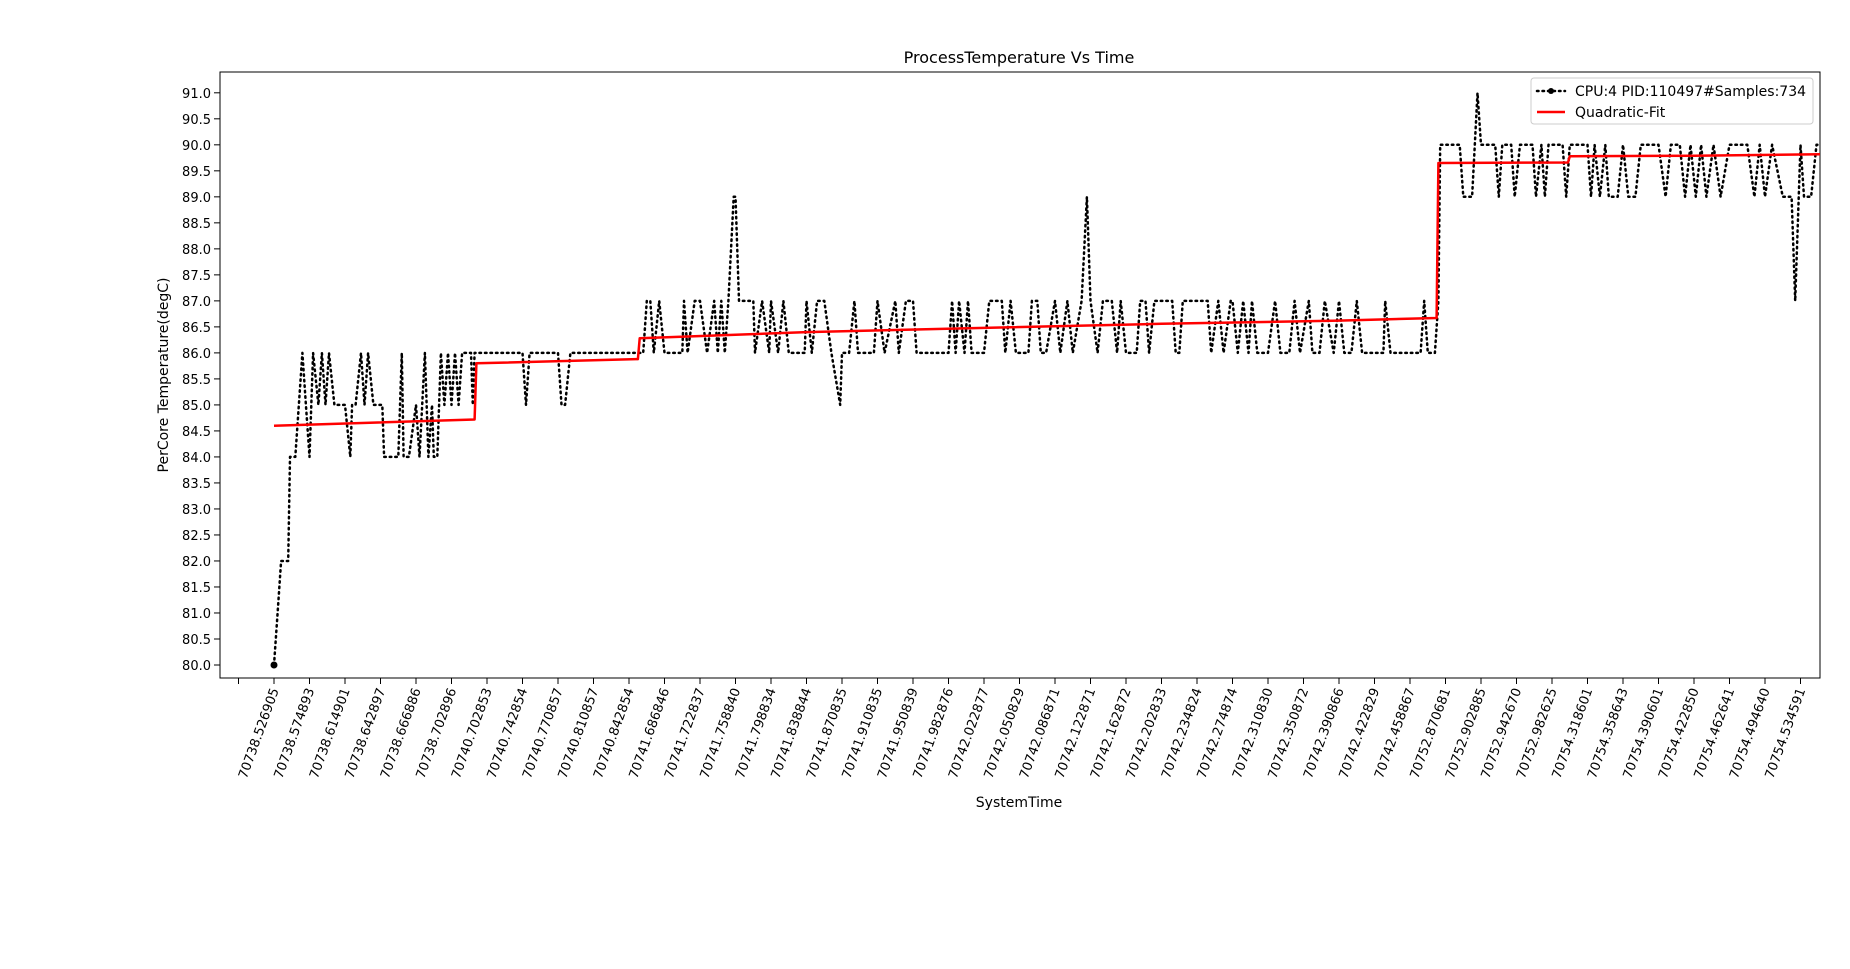 Image resolution: width=1850 pixels, height=969 pixels. I want to click on y-tick-label: 90.0, so click(196, 146).